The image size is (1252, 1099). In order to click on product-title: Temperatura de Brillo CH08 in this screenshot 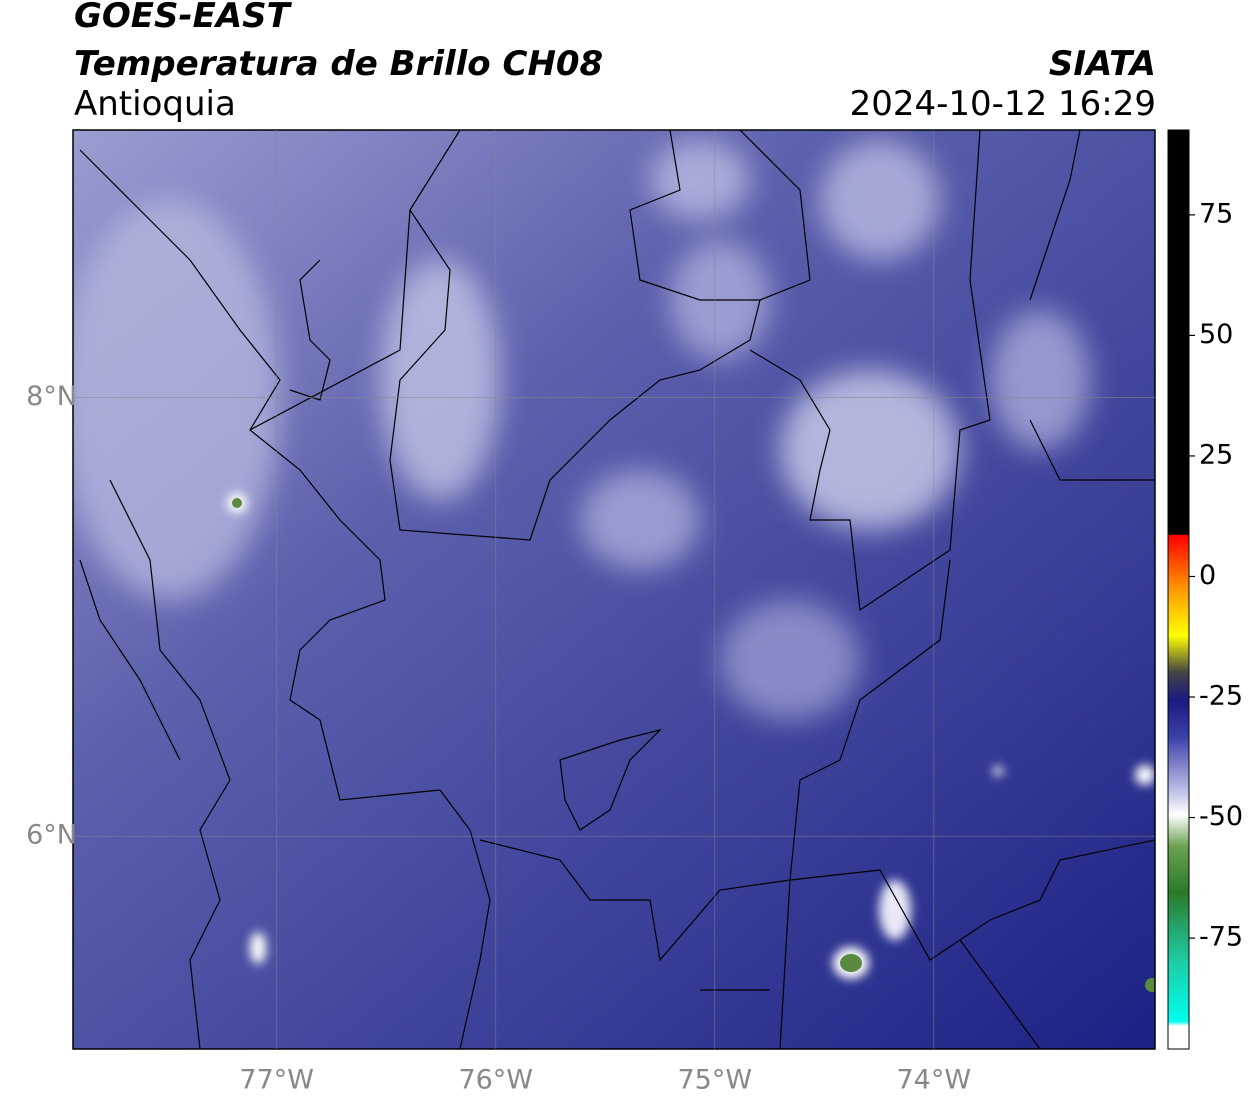, I will do `click(339, 64)`.